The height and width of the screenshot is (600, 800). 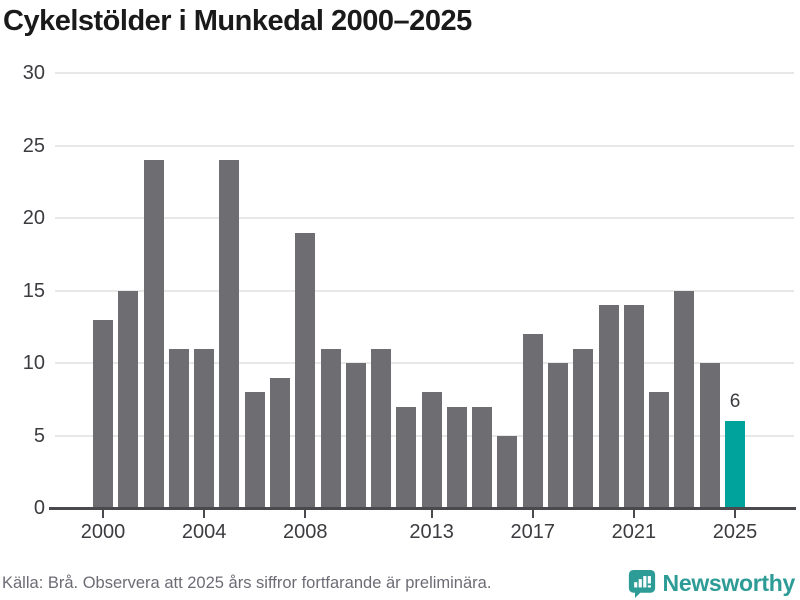 I want to click on x-tick-label-2004: 2004, so click(x=204, y=532).